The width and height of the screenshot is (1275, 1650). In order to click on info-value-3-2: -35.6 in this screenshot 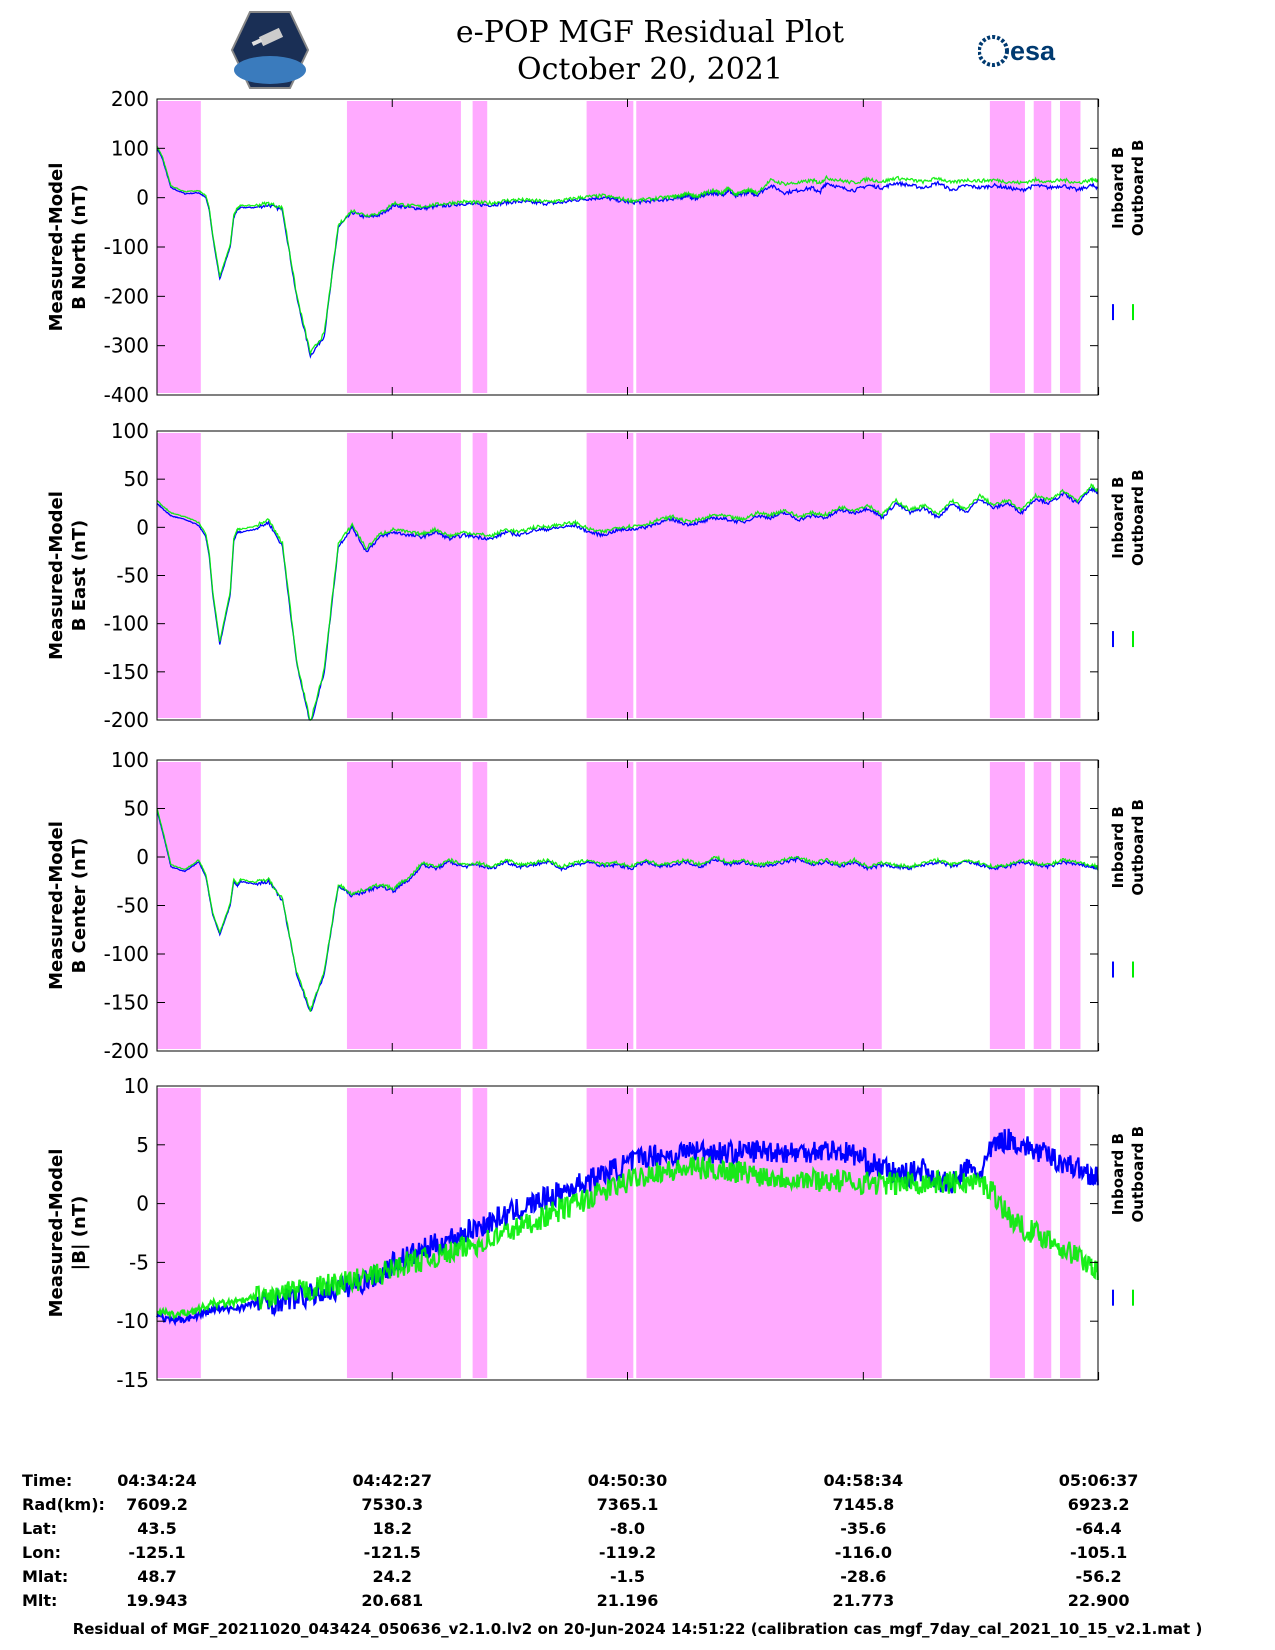, I will do `click(863, 1528)`.